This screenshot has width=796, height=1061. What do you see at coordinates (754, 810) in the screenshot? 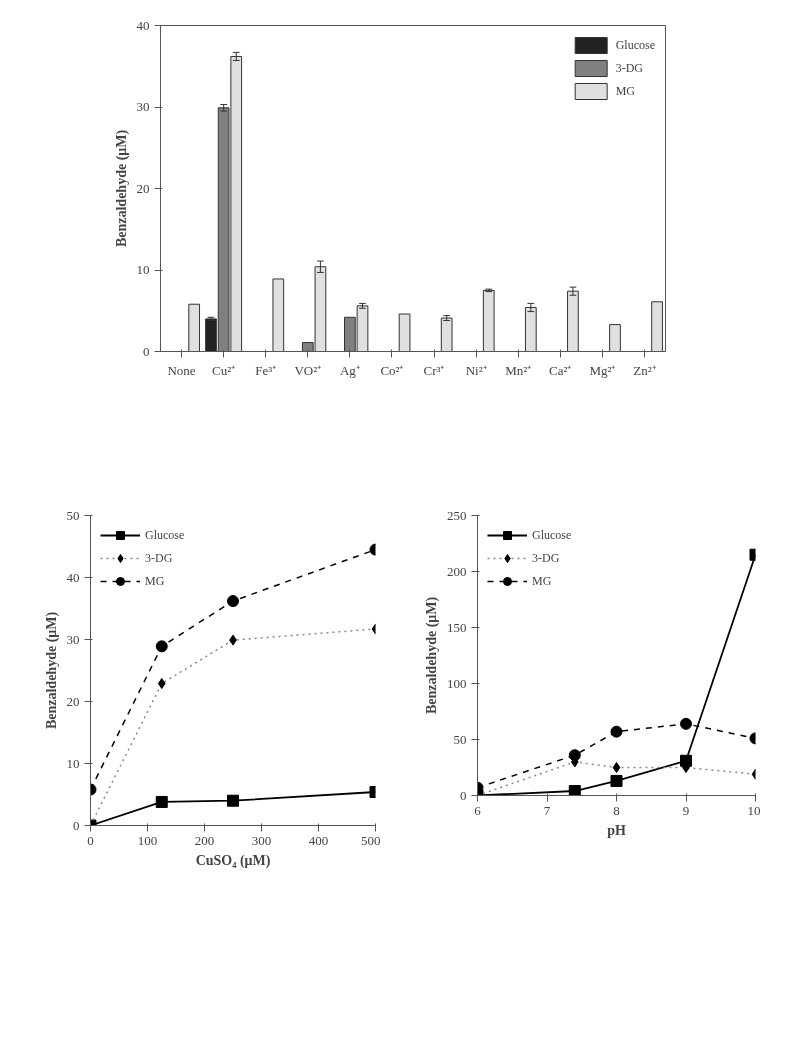
I see `x-tick-label: 10` at bounding box center [754, 810].